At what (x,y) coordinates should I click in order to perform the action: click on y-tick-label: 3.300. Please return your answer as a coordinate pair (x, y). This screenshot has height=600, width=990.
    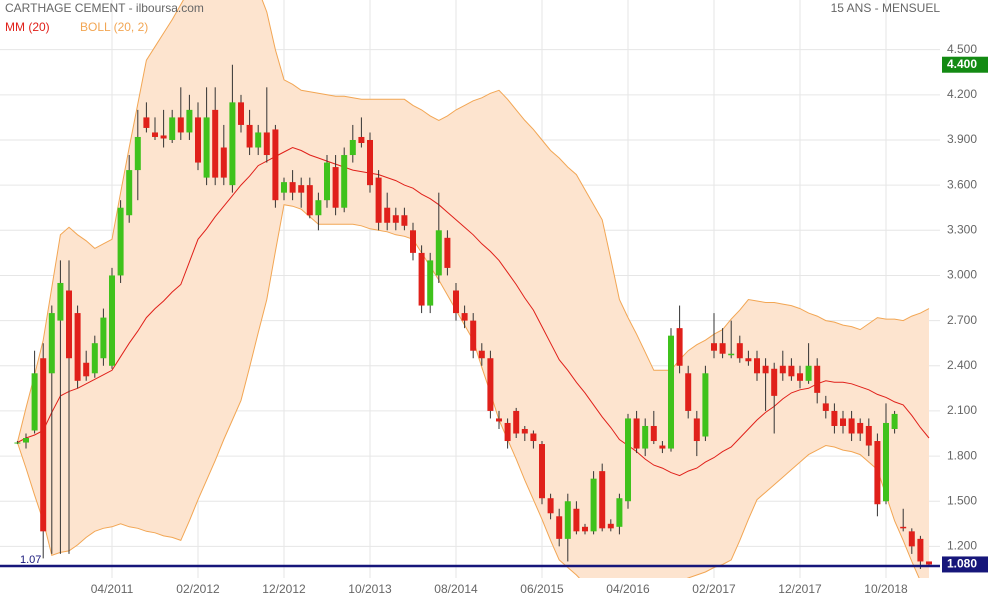
    Looking at the image, I should click on (962, 229).